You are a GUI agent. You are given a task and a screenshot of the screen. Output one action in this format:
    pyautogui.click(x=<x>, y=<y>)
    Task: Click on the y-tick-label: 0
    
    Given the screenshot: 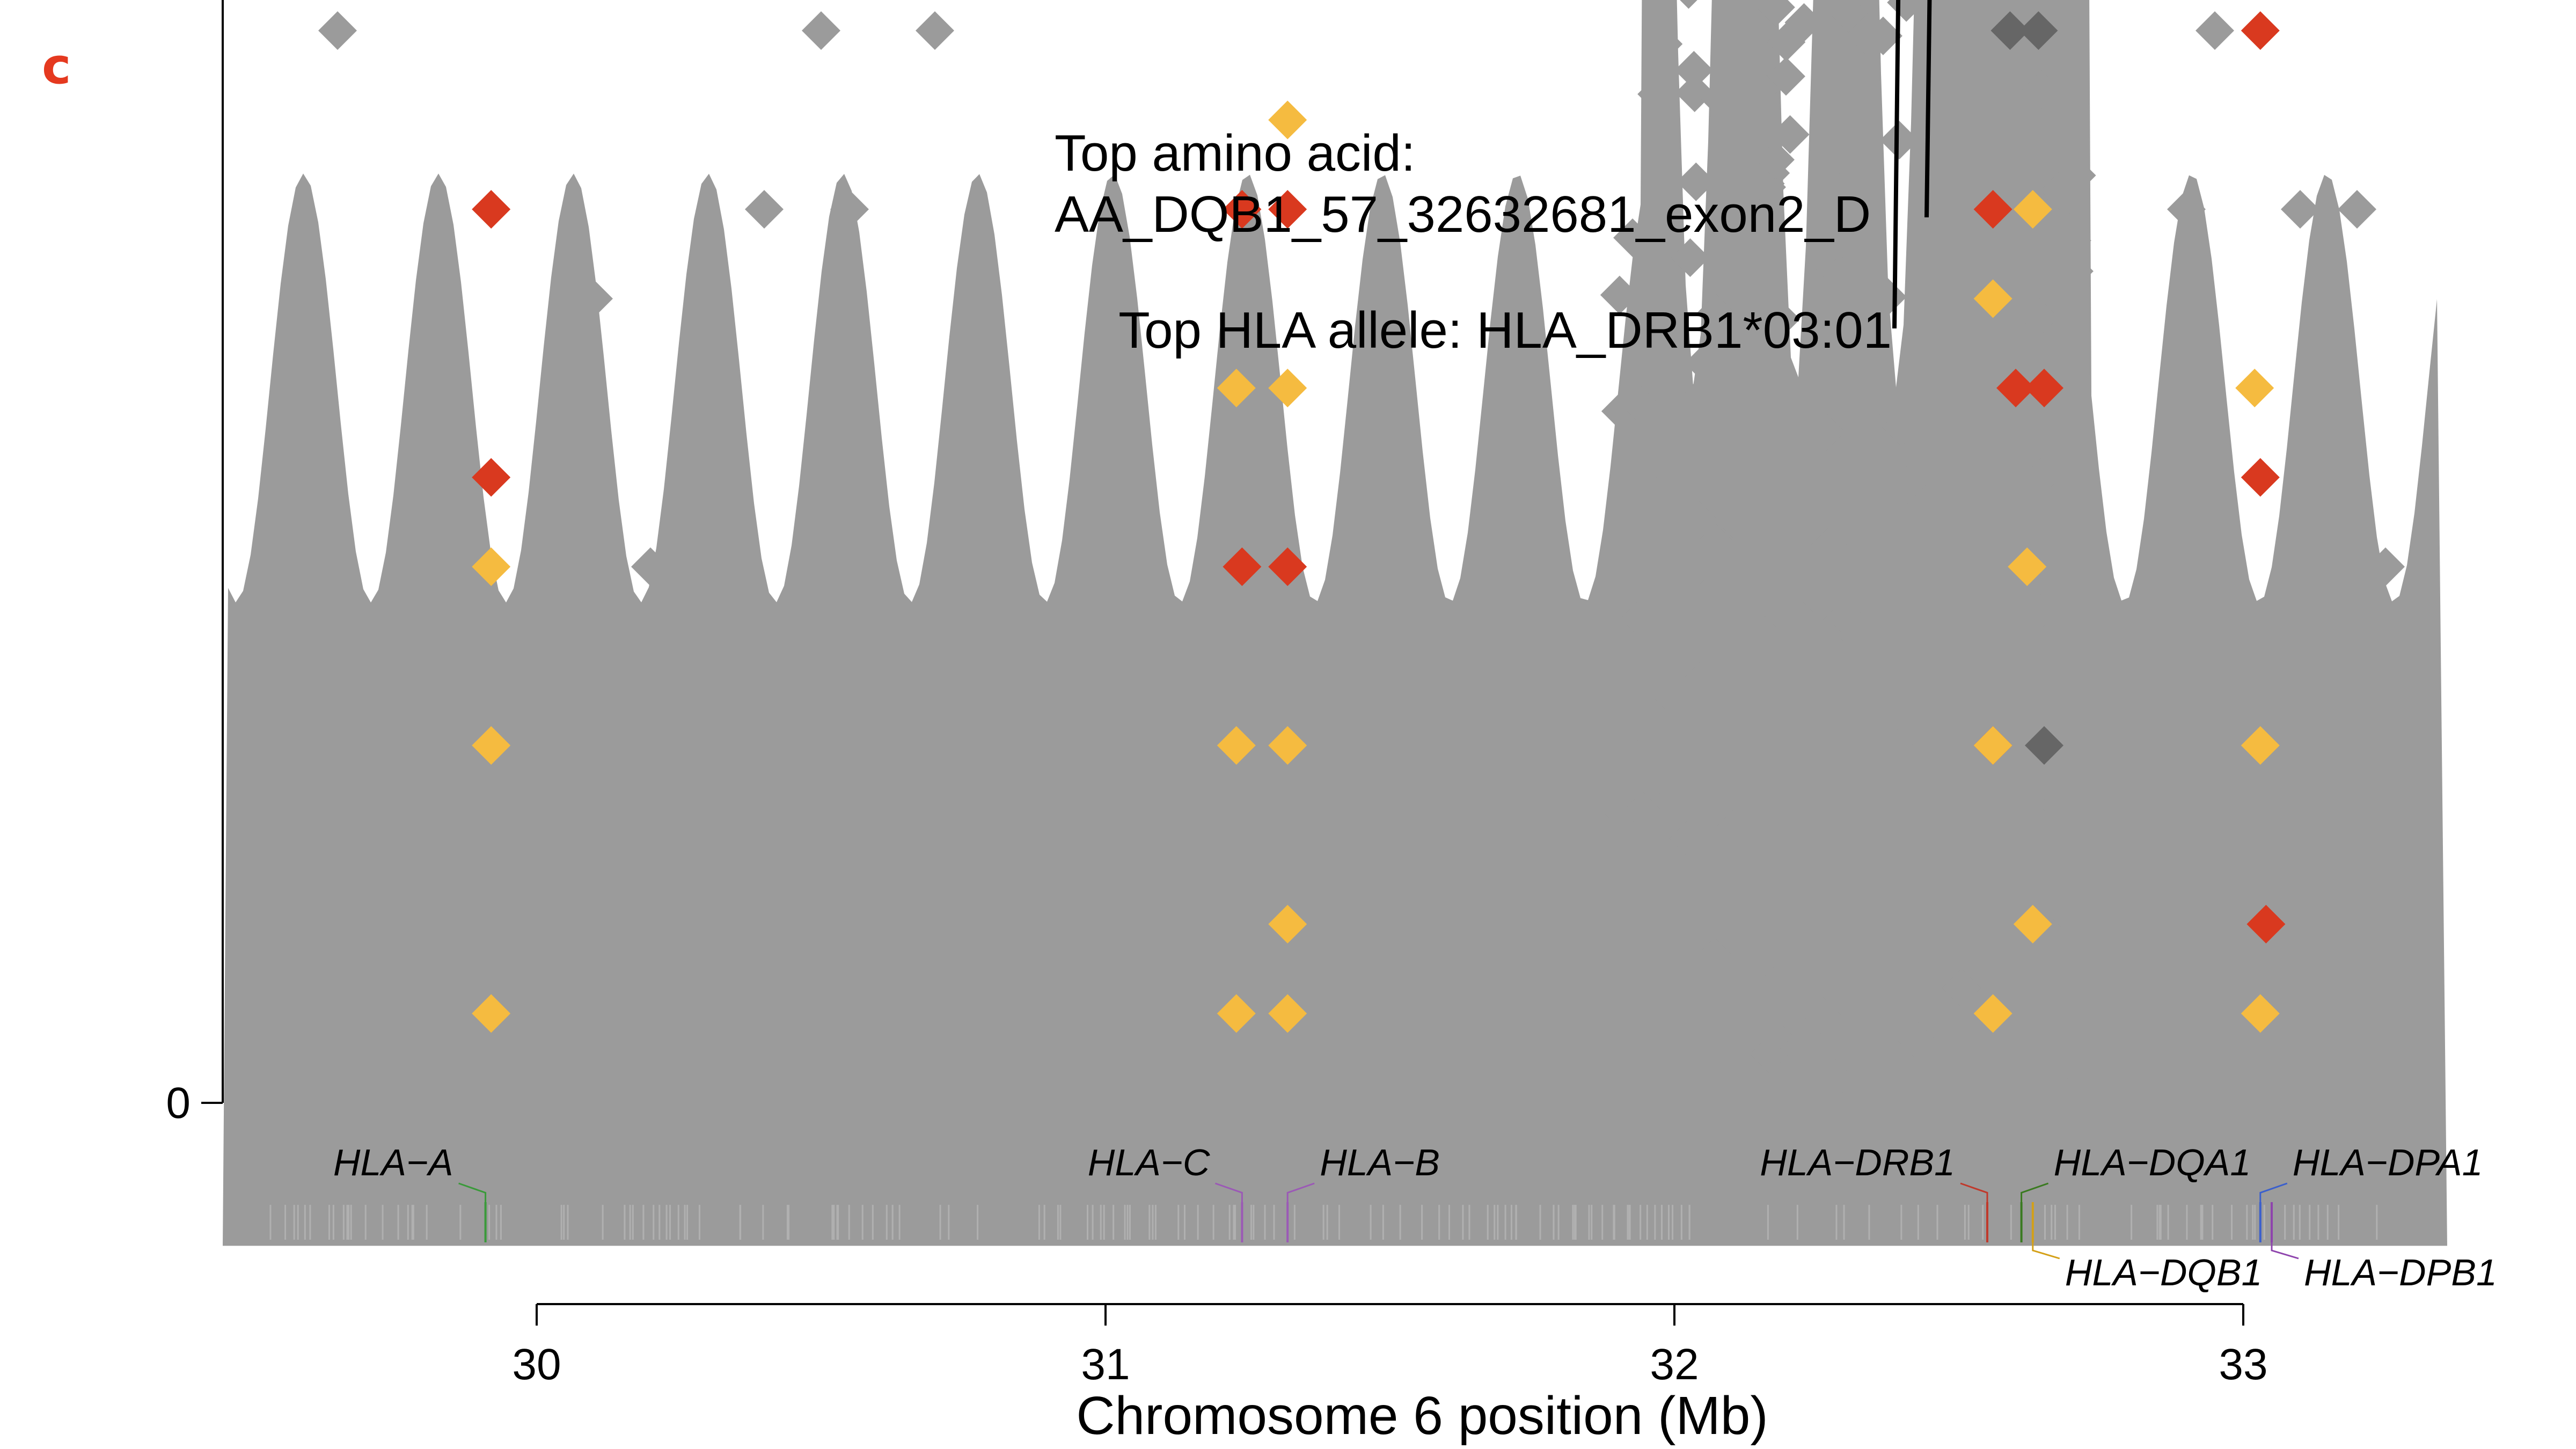 What is the action you would take?
    pyautogui.click(x=178, y=1103)
    